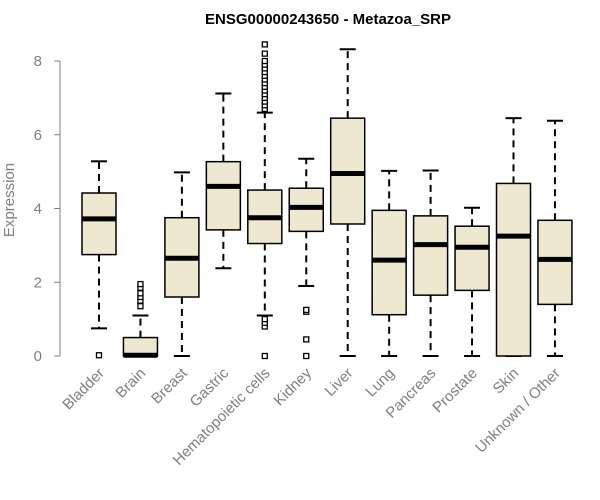  What do you see at coordinates (130, 383) in the screenshot?
I see `category-label: Brain` at bounding box center [130, 383].